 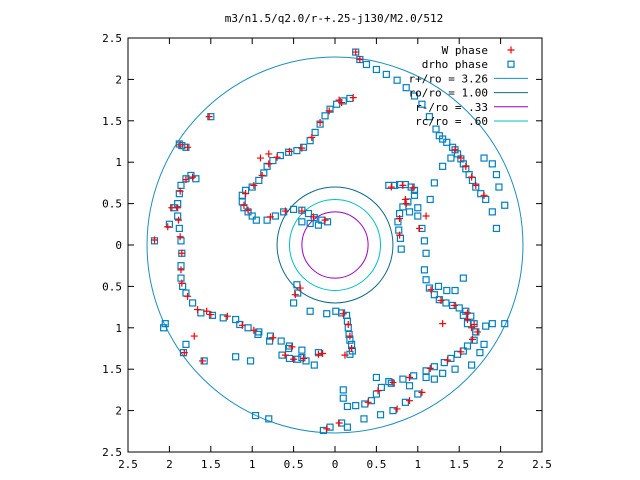 I want to click on chart-title: m3/n1.5/q2.0/r-+.25-j130/M2.0/512, so click(x=334, y=18).